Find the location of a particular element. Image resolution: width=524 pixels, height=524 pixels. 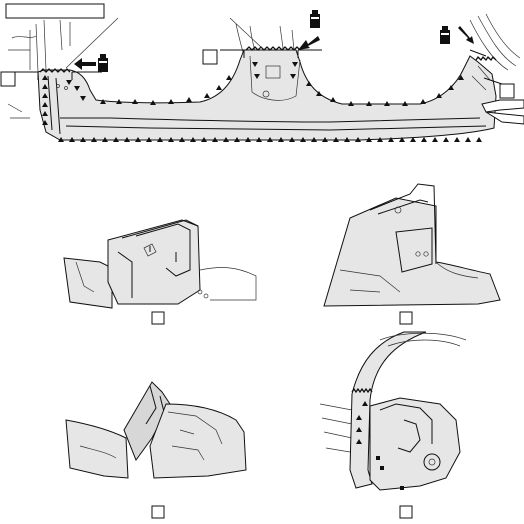

weld-seam-a is located at coordinates (55, 70).